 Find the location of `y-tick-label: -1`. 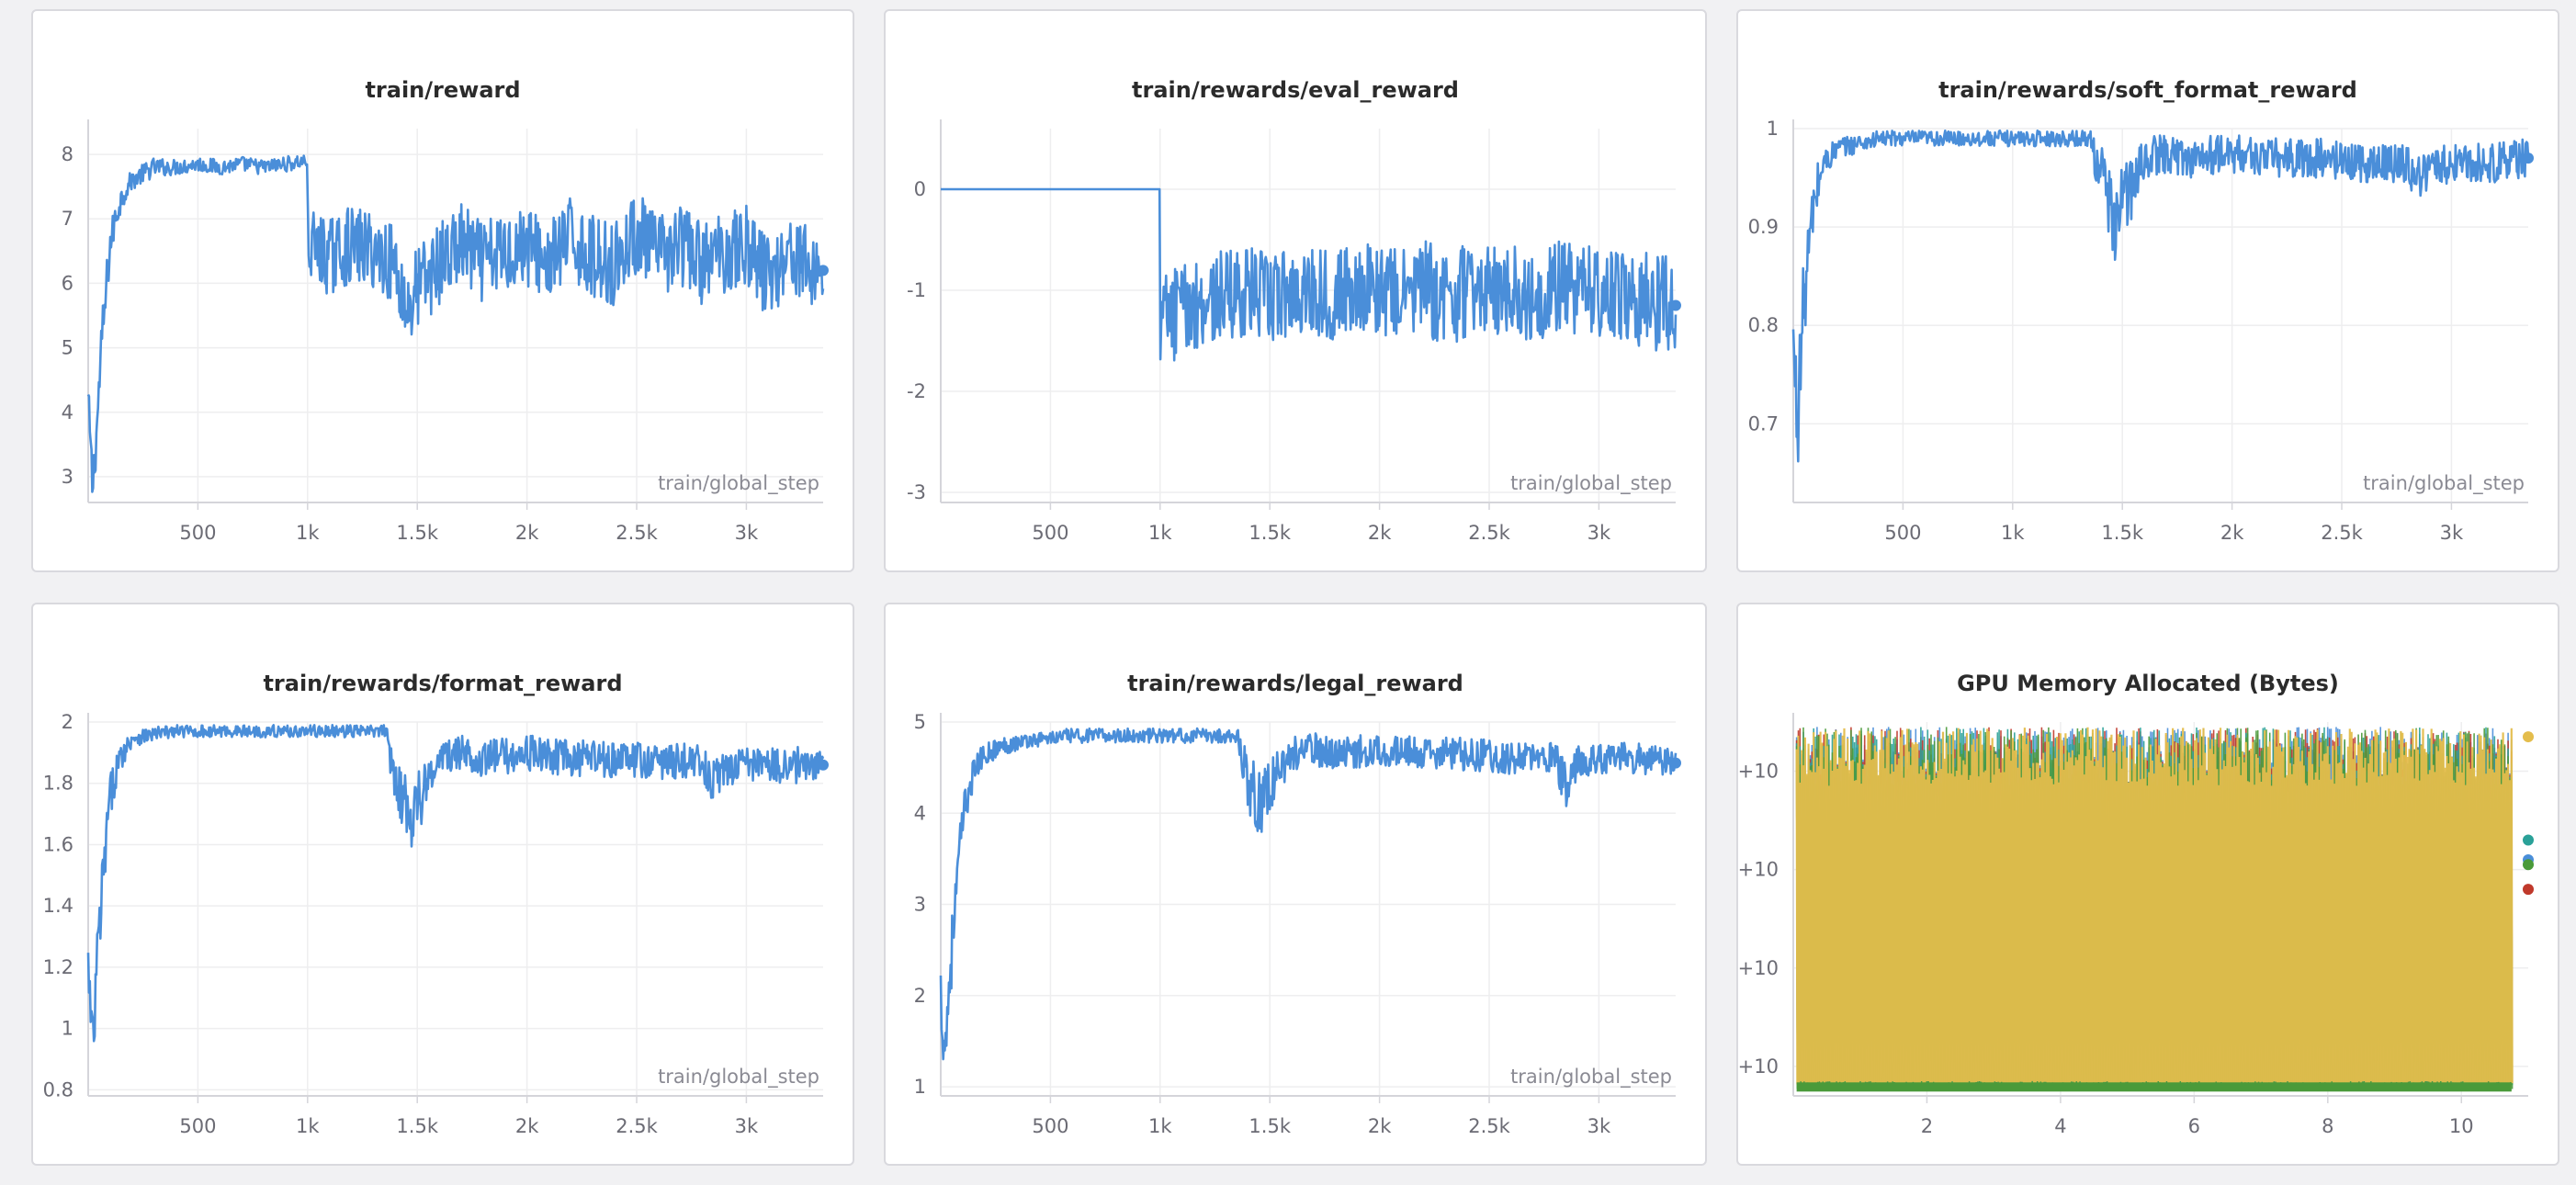

y-tick-label: -1 is located at coordinates (916, 290).